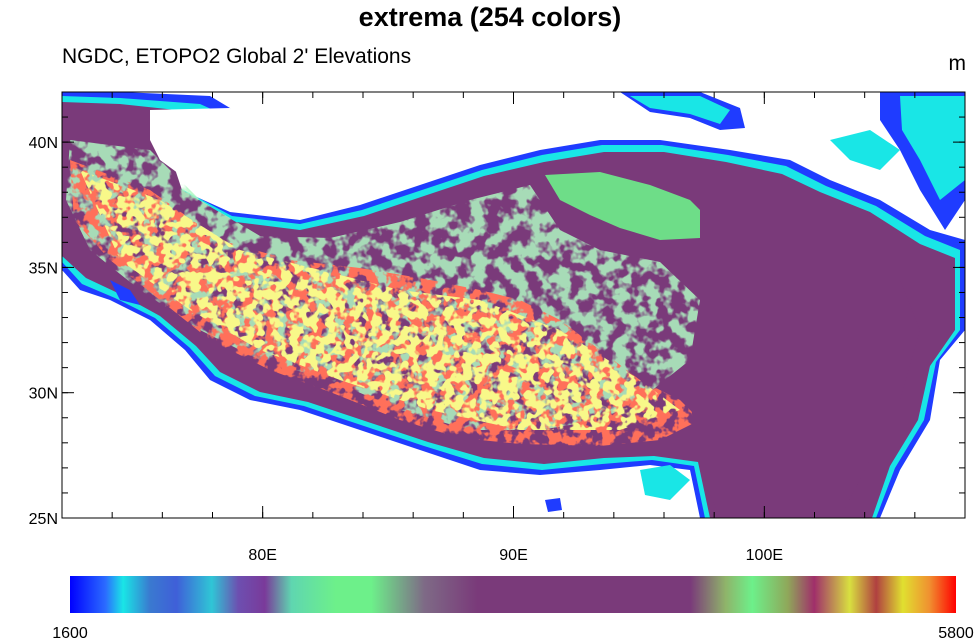 The height and width of the screenshot is (640, 980). What do you see at coordinates (513, 555) in the screenshot?
I see `lon-tick-label: 90E` at bounding box center [513, 555].